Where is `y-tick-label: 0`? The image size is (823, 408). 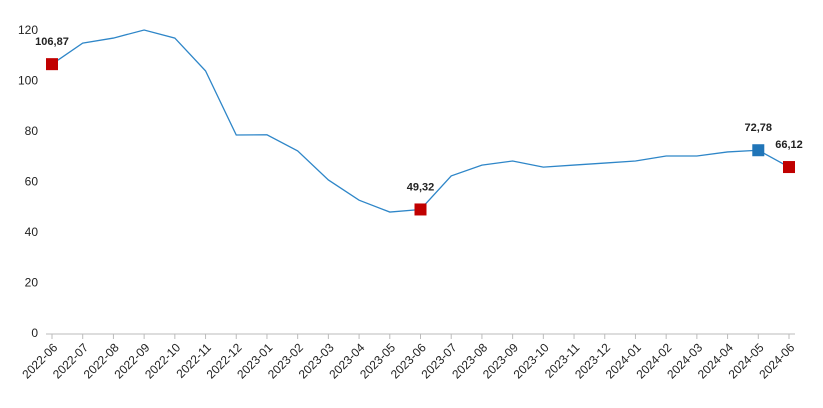 y-tick-label: 0 is located at coordinates (34, 333).